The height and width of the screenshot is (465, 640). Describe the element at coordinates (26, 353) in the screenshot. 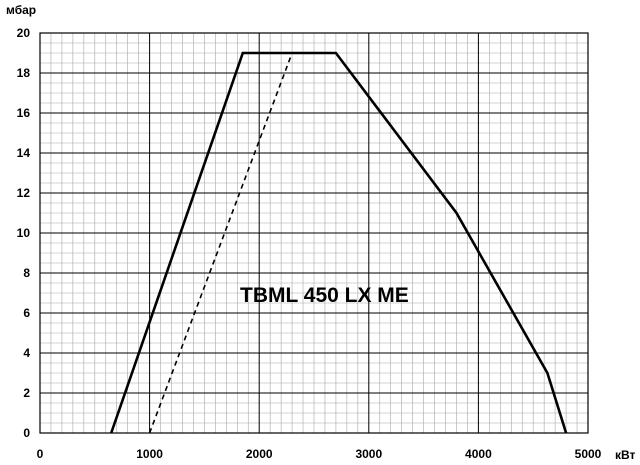

I see `y-tick-label: 4` at that location.